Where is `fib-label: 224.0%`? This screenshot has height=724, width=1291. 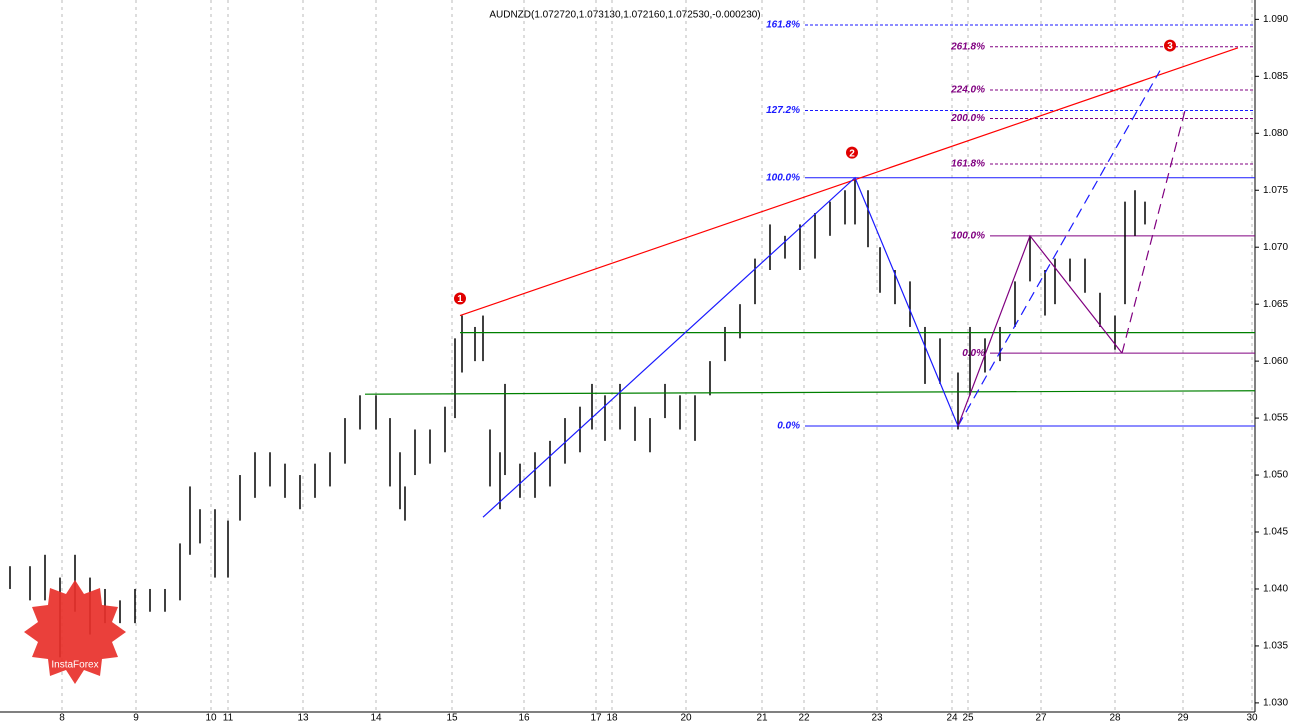 fib-label: 224.0% is located at coordinates (967, 90).